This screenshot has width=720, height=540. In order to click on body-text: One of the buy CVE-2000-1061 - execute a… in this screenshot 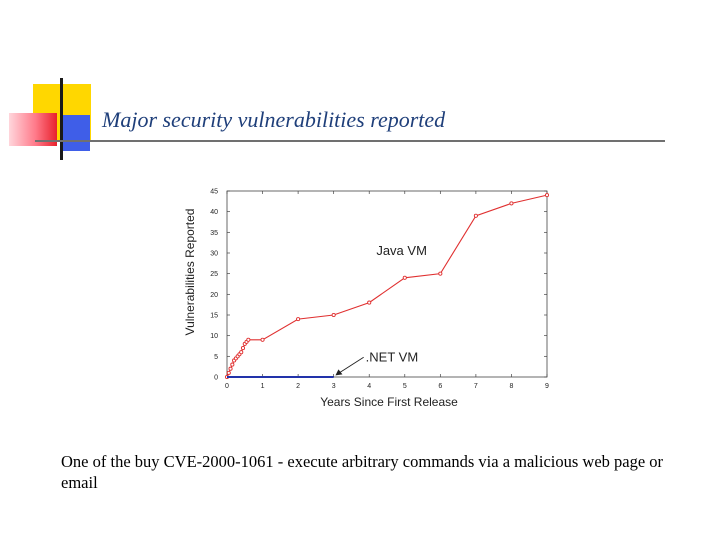, I will do `click(362, 472)`.